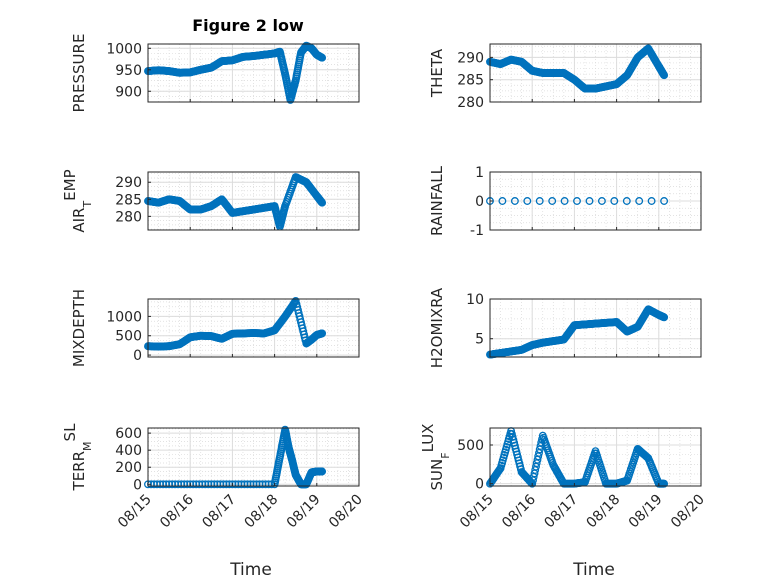  I want to click on y-tick-label: 950, so click(128, 71).